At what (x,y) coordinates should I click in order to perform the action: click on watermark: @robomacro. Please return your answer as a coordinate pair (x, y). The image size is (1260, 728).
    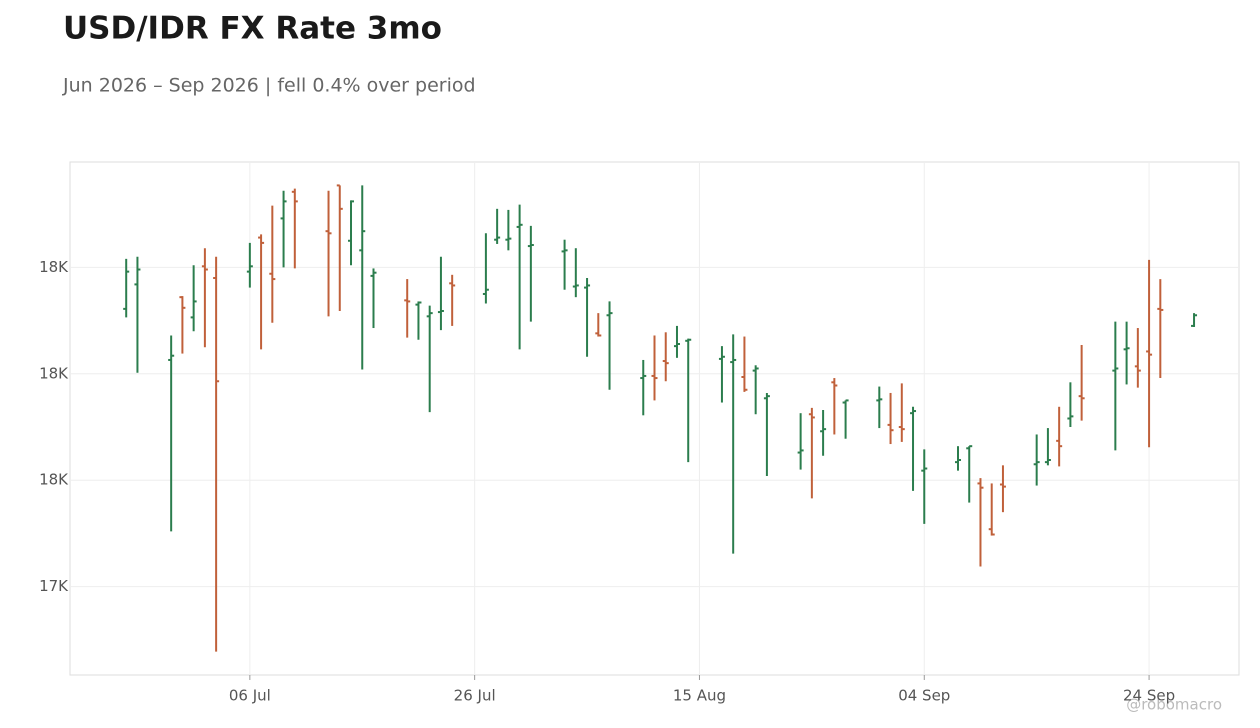
    Looking at the image, I should click on (1174, 705).